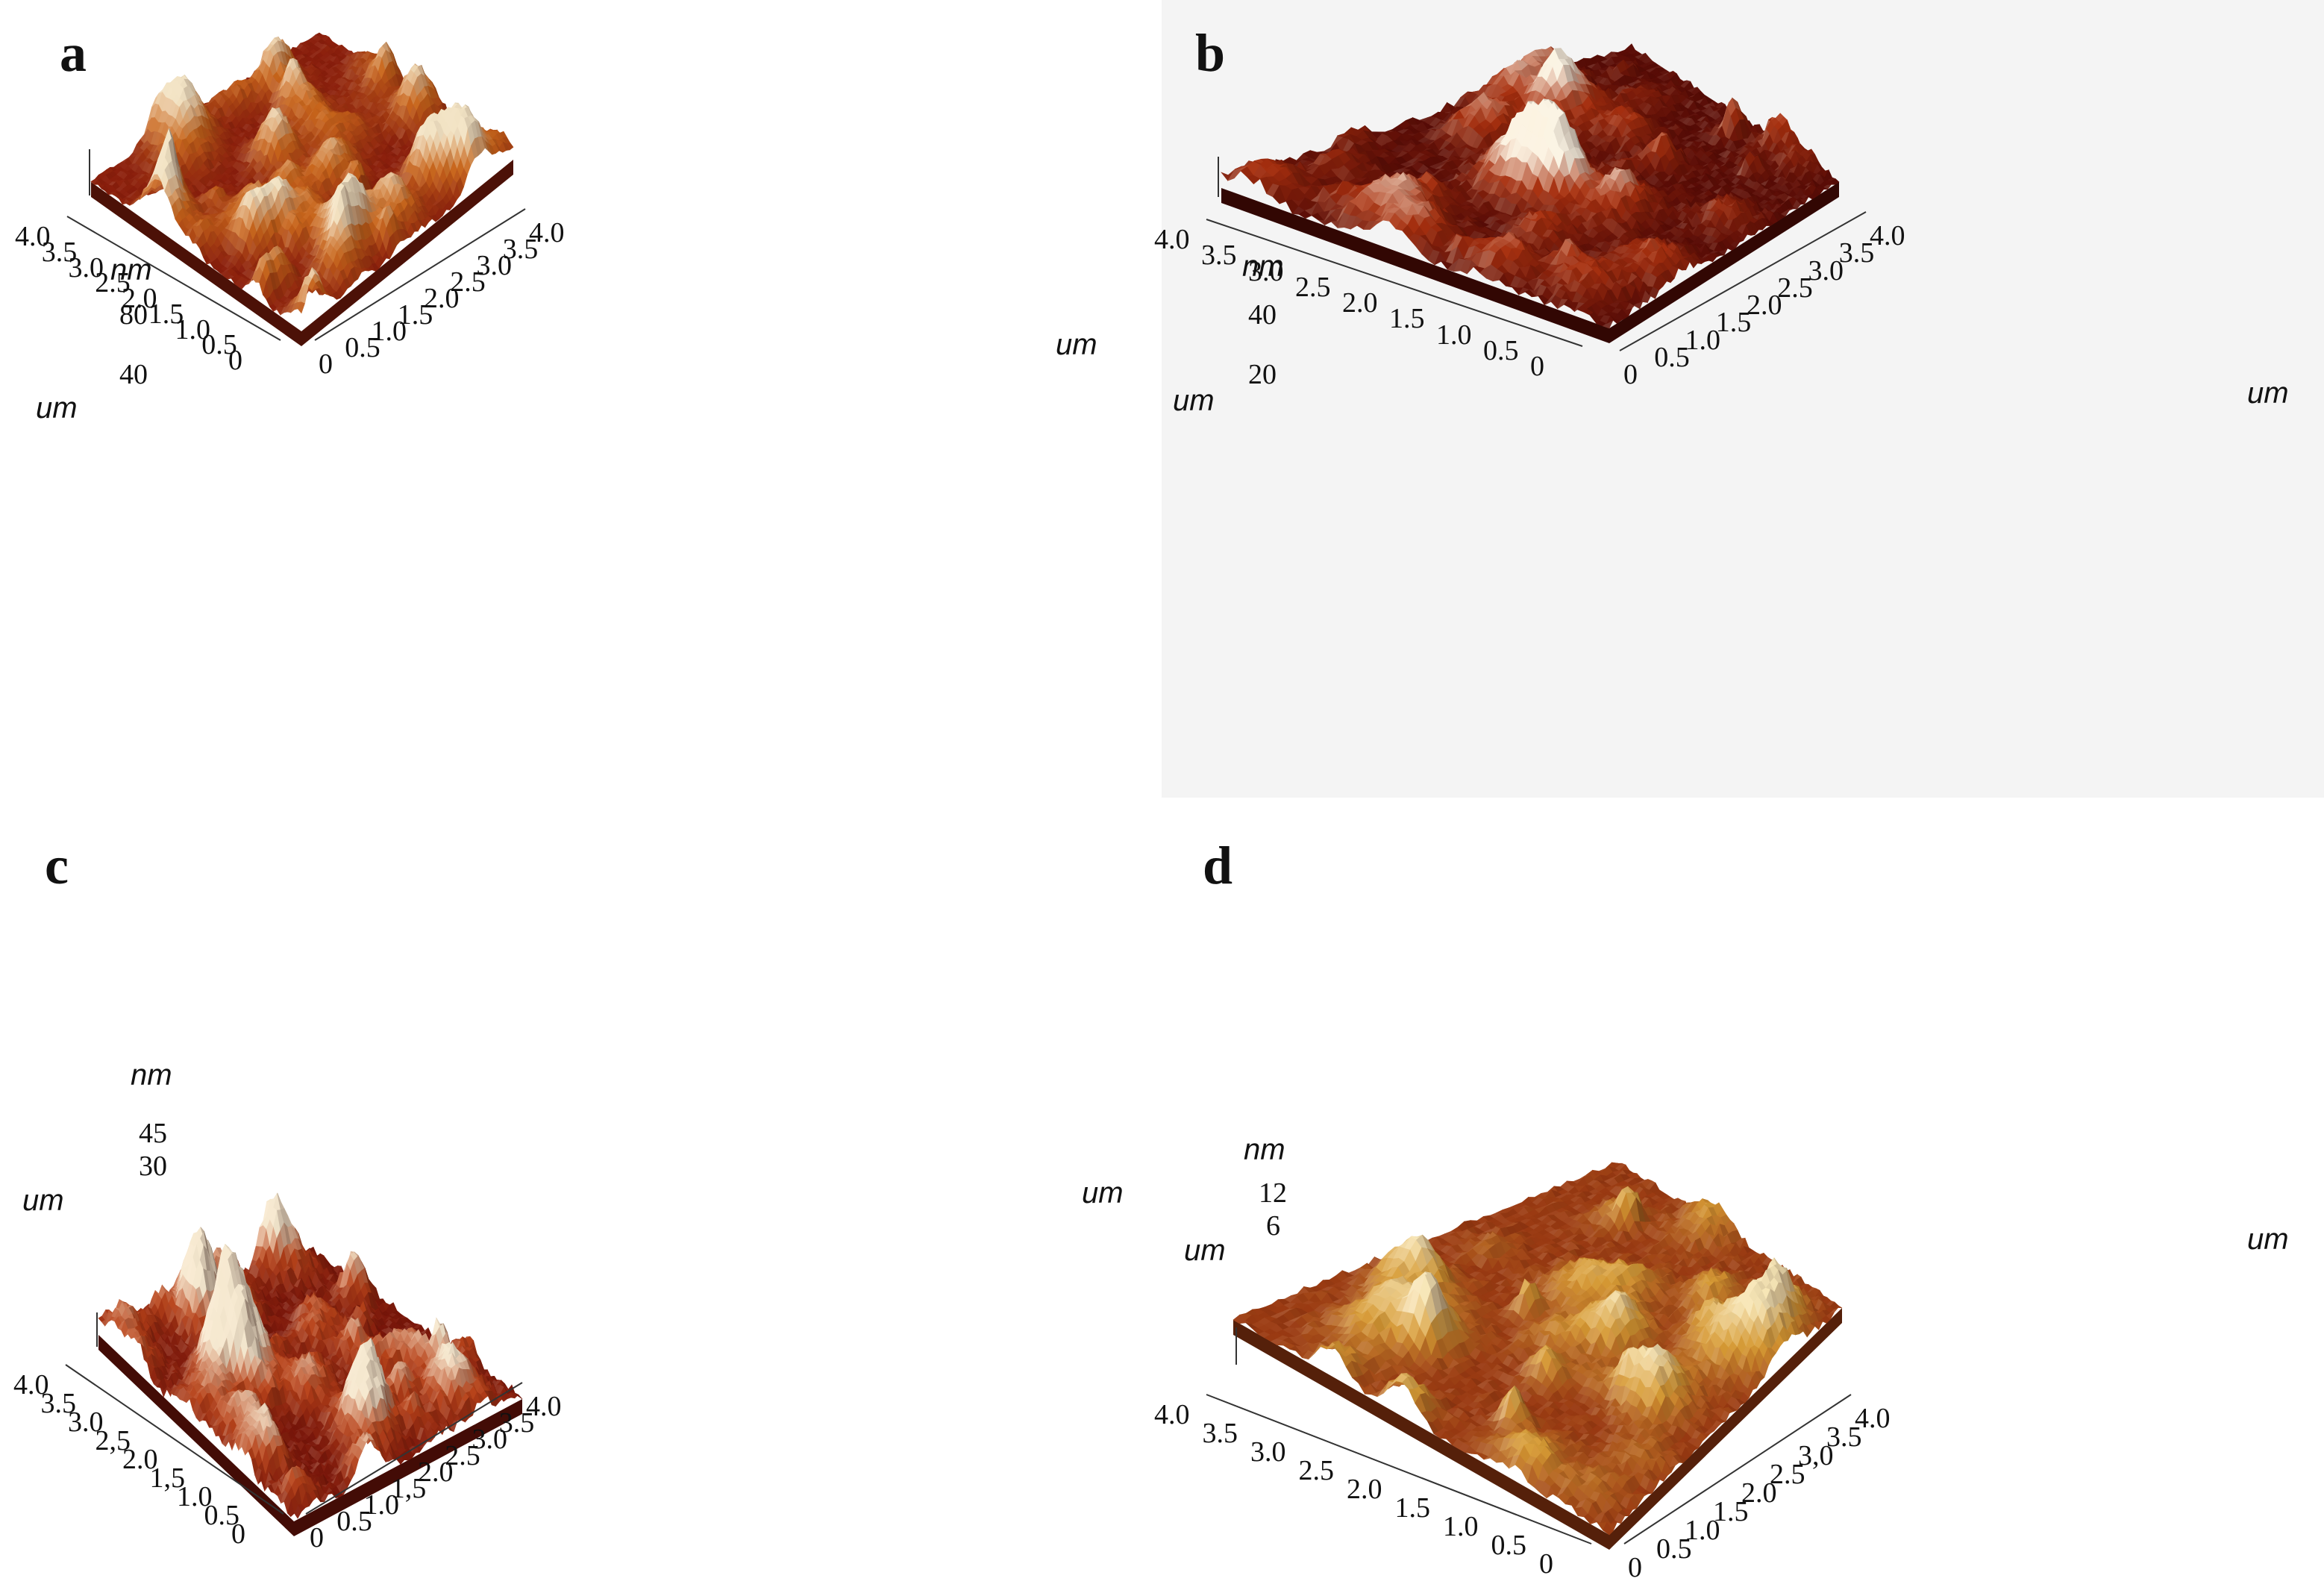  I want to click on z-unit-a: nm, so click(131, 270).